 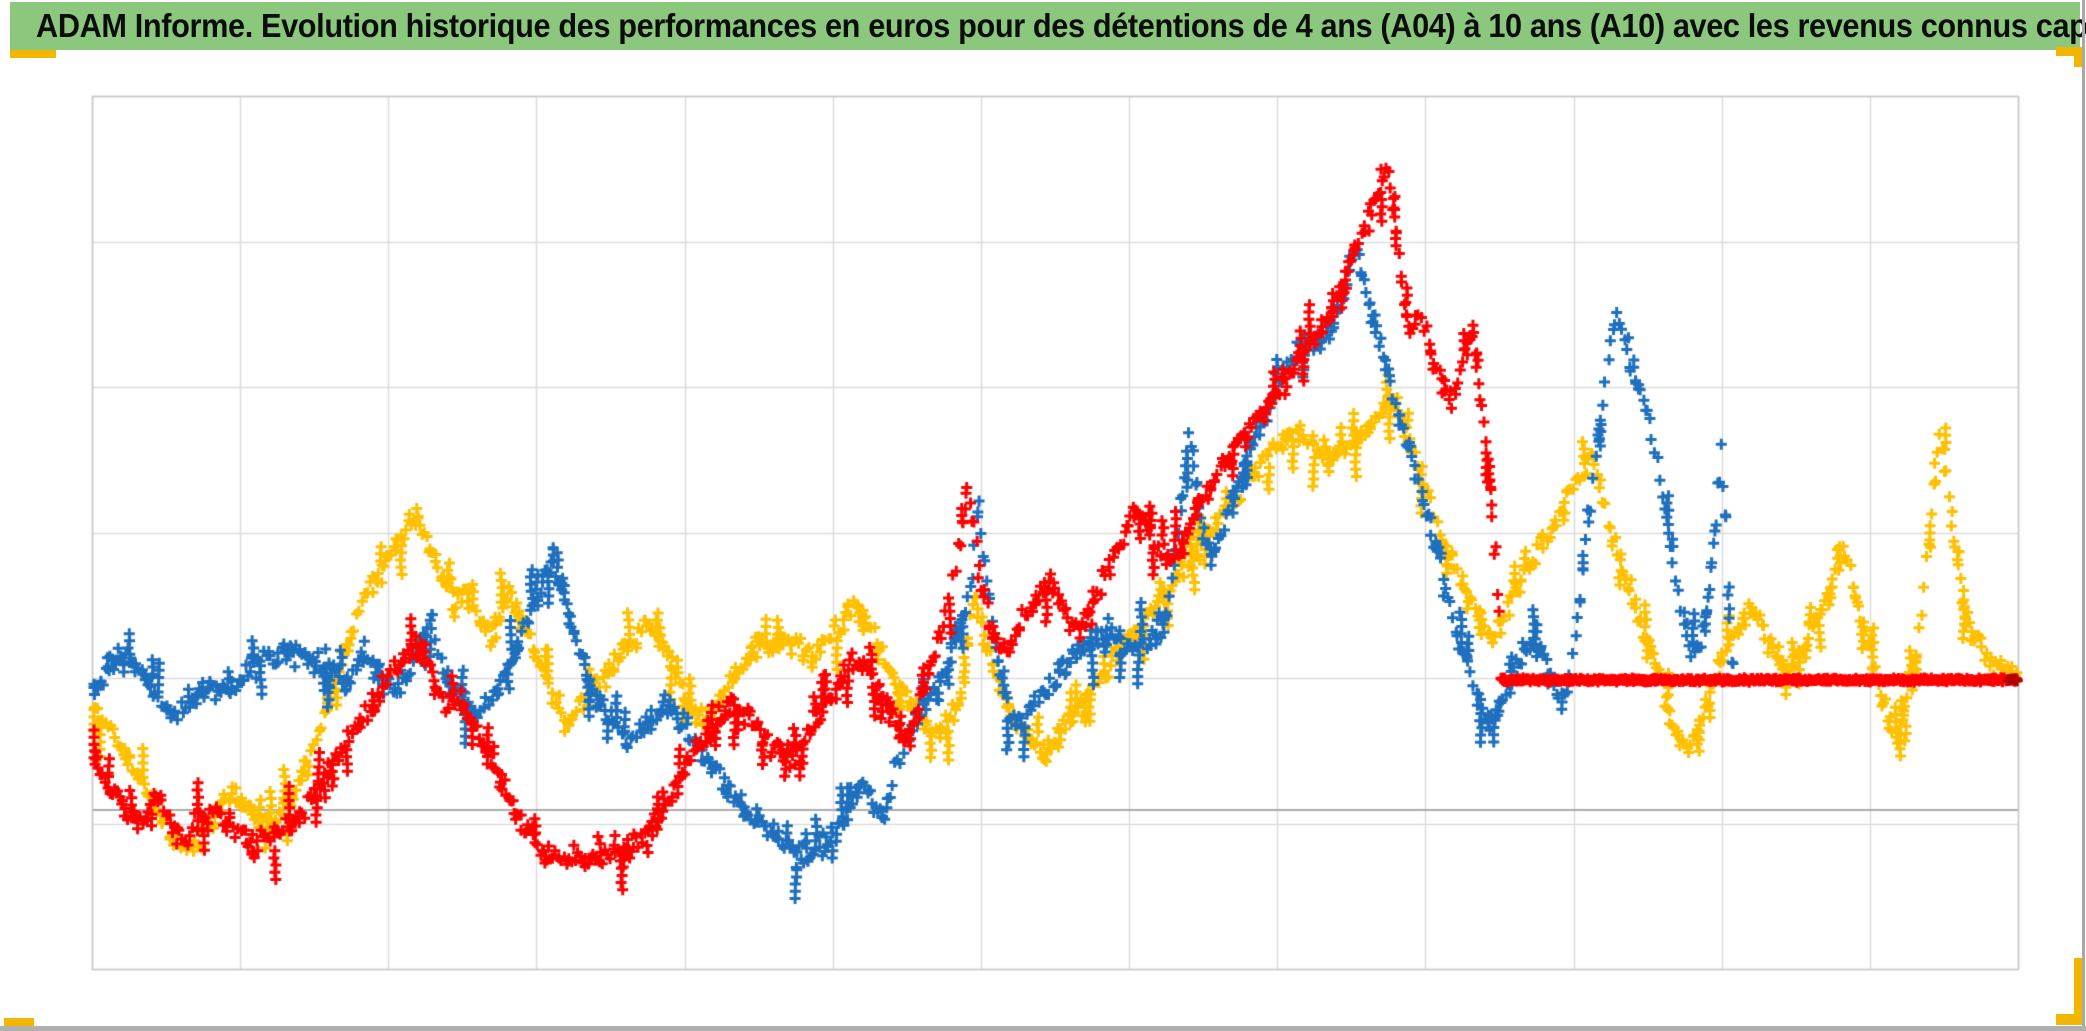 I want to click on selection-handle-bottom-right-v, so click(x=2078, y=991).